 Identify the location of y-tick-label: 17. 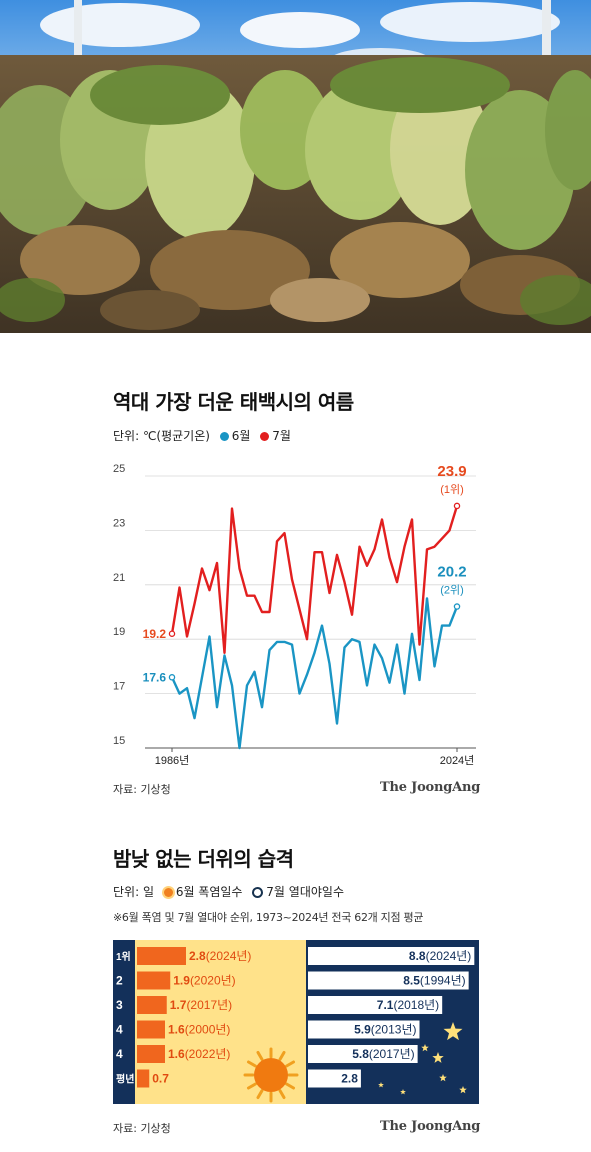
(119, 687).